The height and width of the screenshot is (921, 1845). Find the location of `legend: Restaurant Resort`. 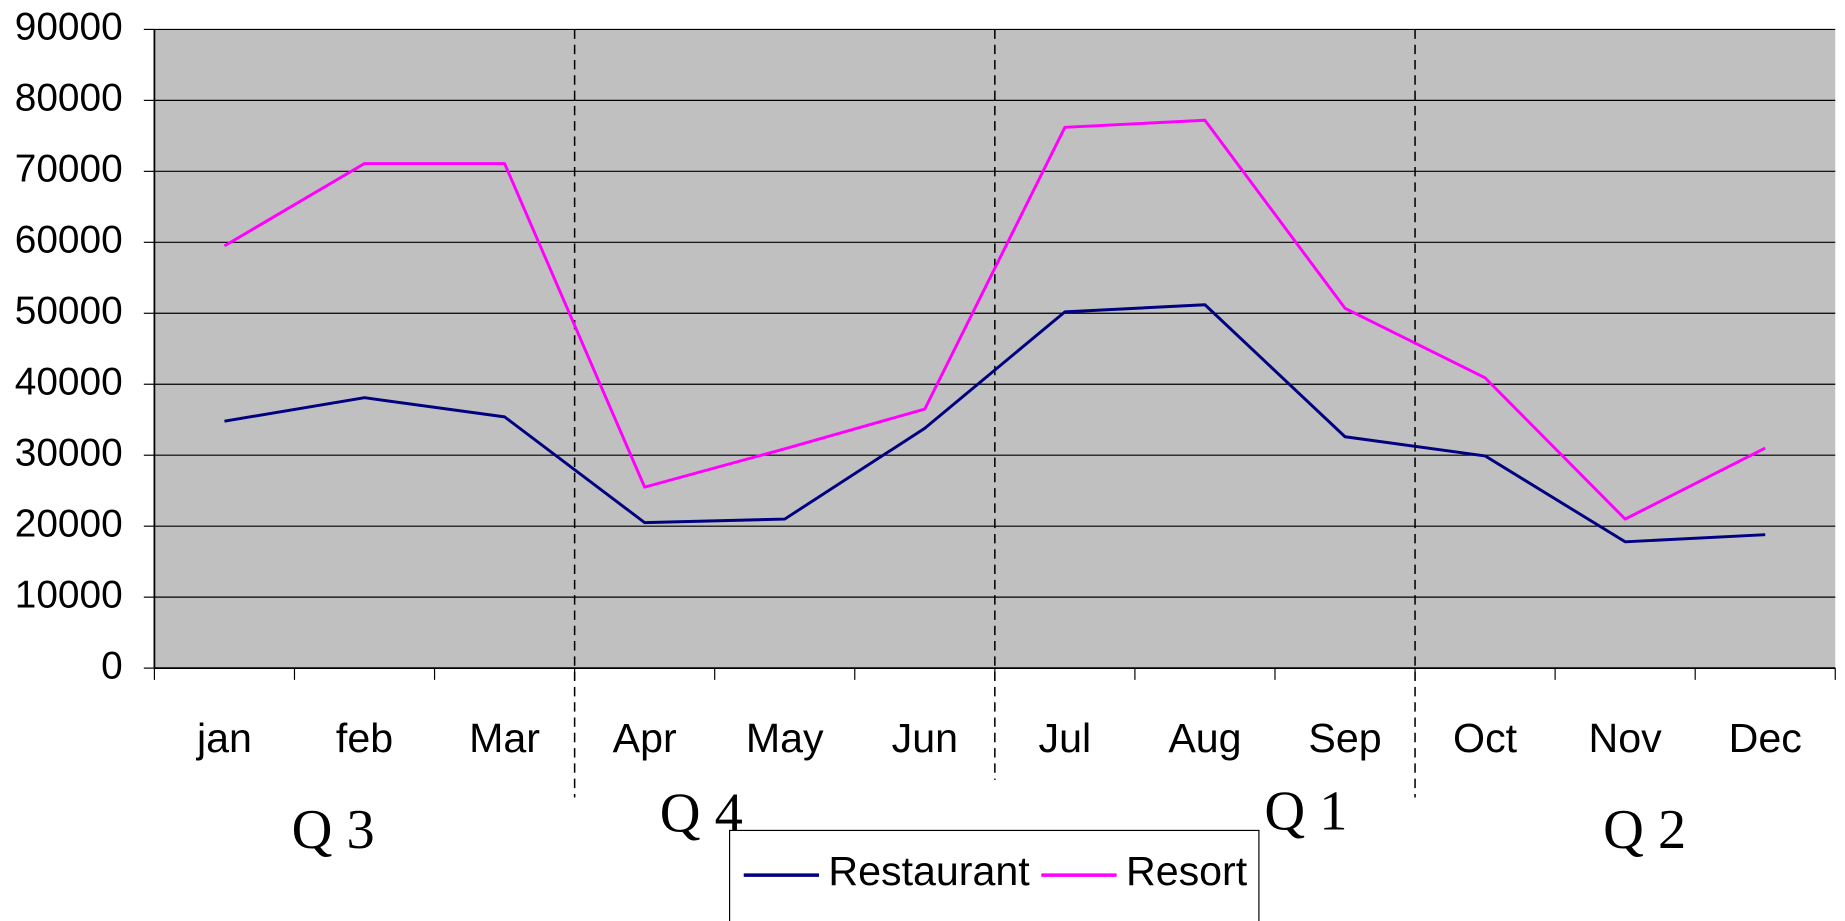

legend: Restaurant Resort is located at coordinates (995, 871).